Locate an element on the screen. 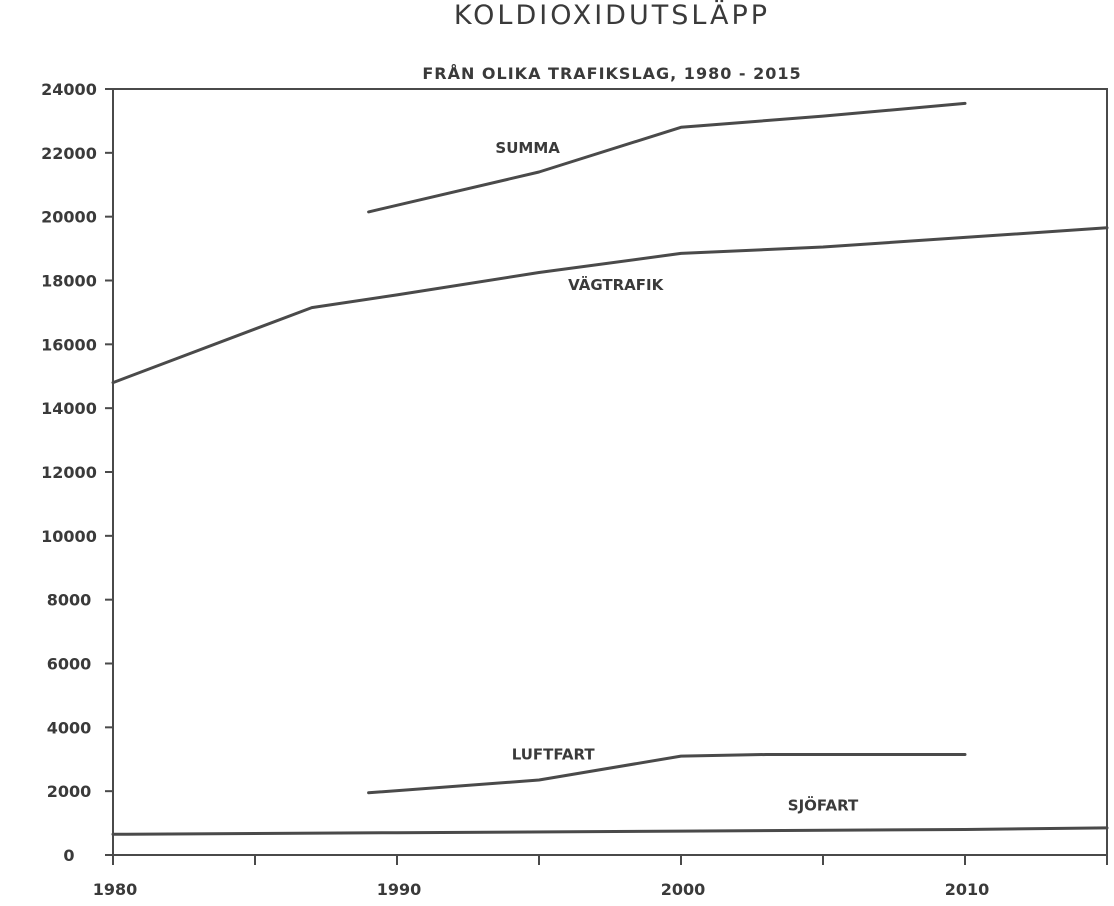  x-tick-label: 1990 is located at coordinates (399, 889).